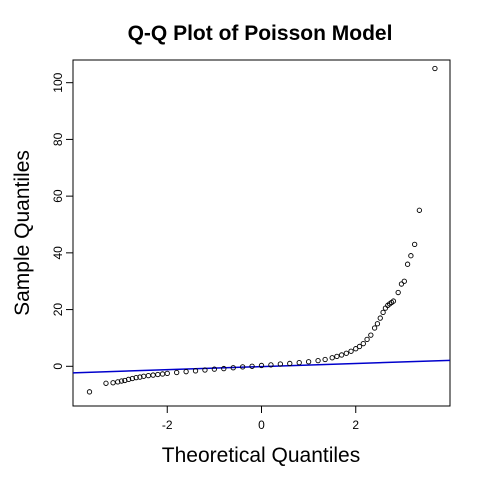  Describe the element at coordinates (58, 82) in the screenshot. I see `y-tick-label: 100` at that location.